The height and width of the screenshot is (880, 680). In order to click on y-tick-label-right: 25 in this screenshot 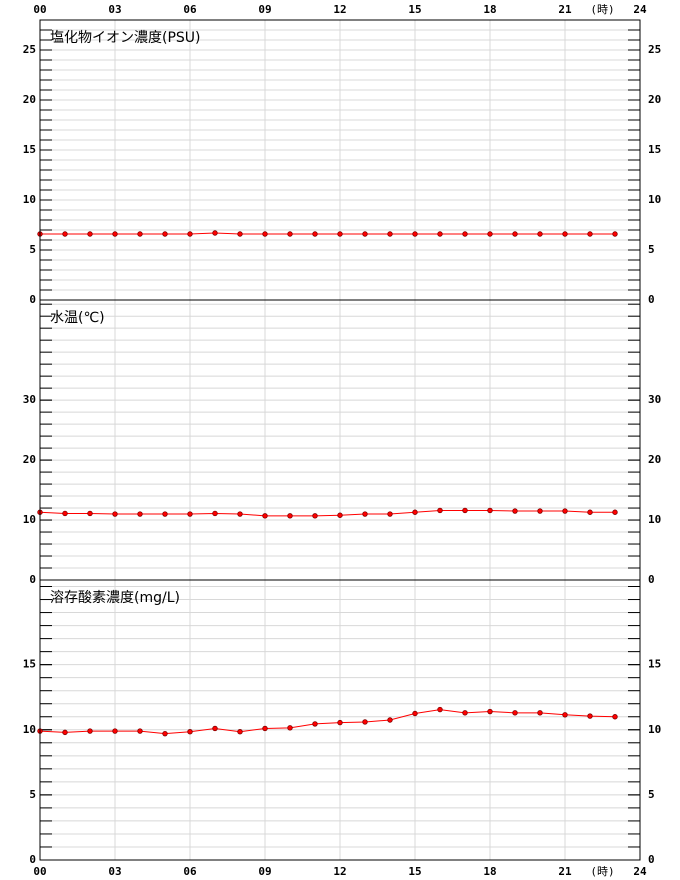, I will do `click(654, 49)`.